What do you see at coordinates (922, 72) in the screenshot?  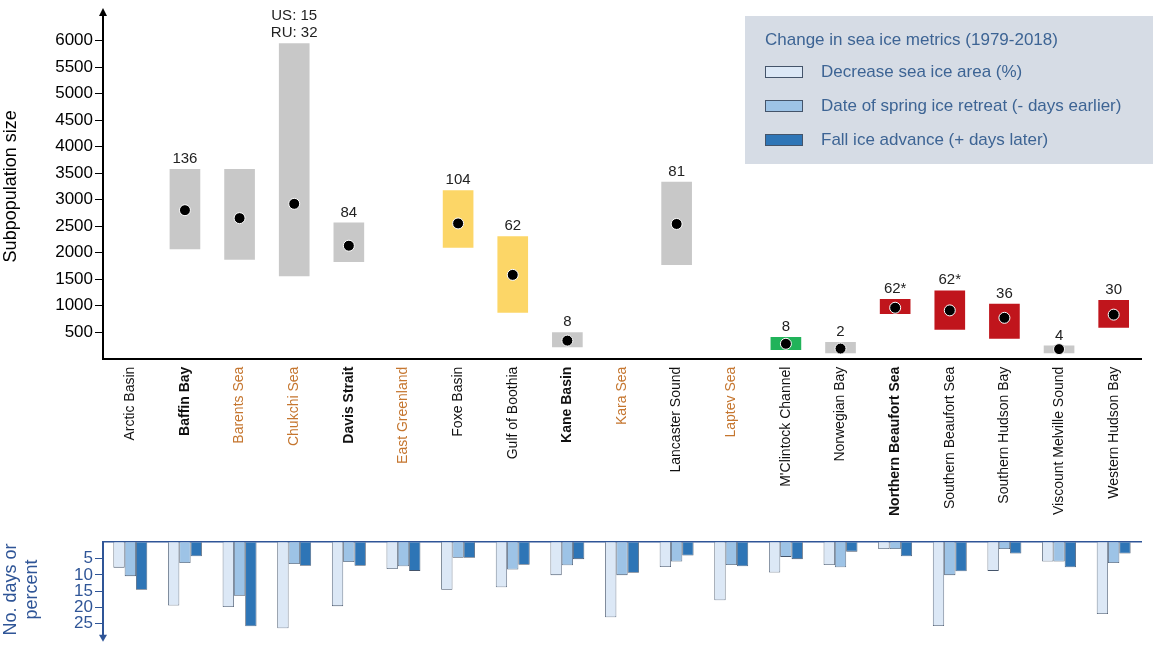 I see `legend-label: Decrease sea ice area (%)` at bounding box center [922, 72].